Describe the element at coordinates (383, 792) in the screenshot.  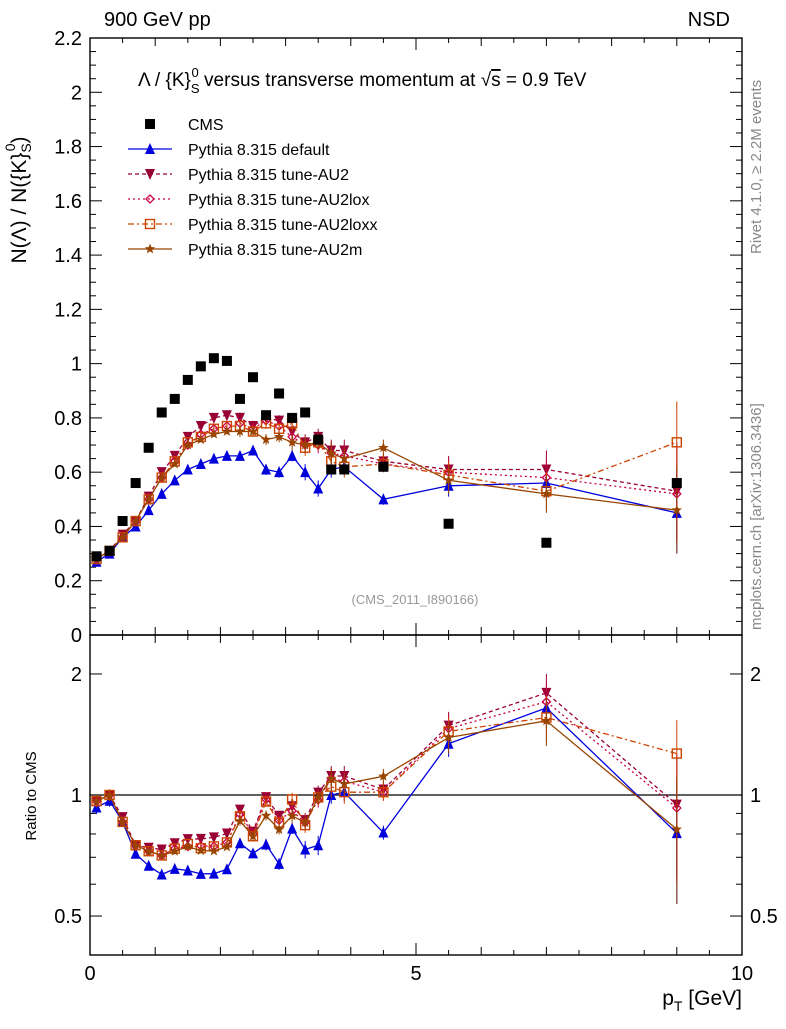
I see `series-3-ratio-point` at that location.